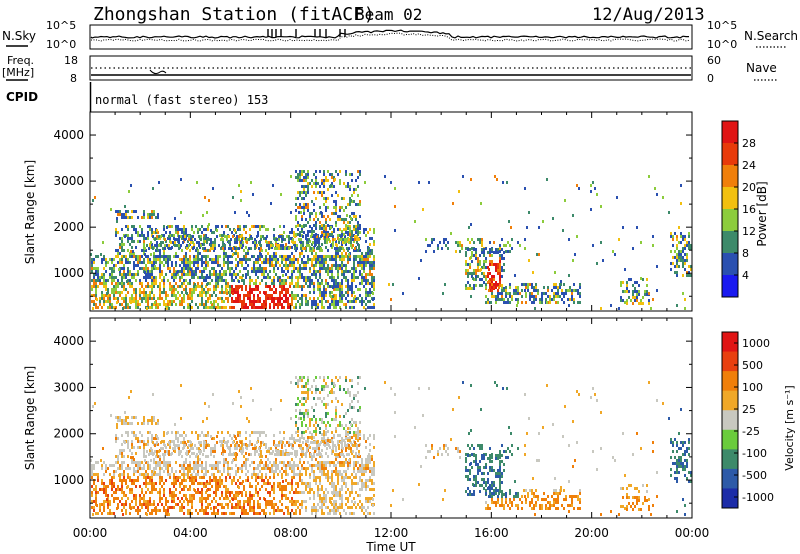  Describe the element at coordinates (306, 33) in the screenshot. I see `nsky-spikes` at that location.